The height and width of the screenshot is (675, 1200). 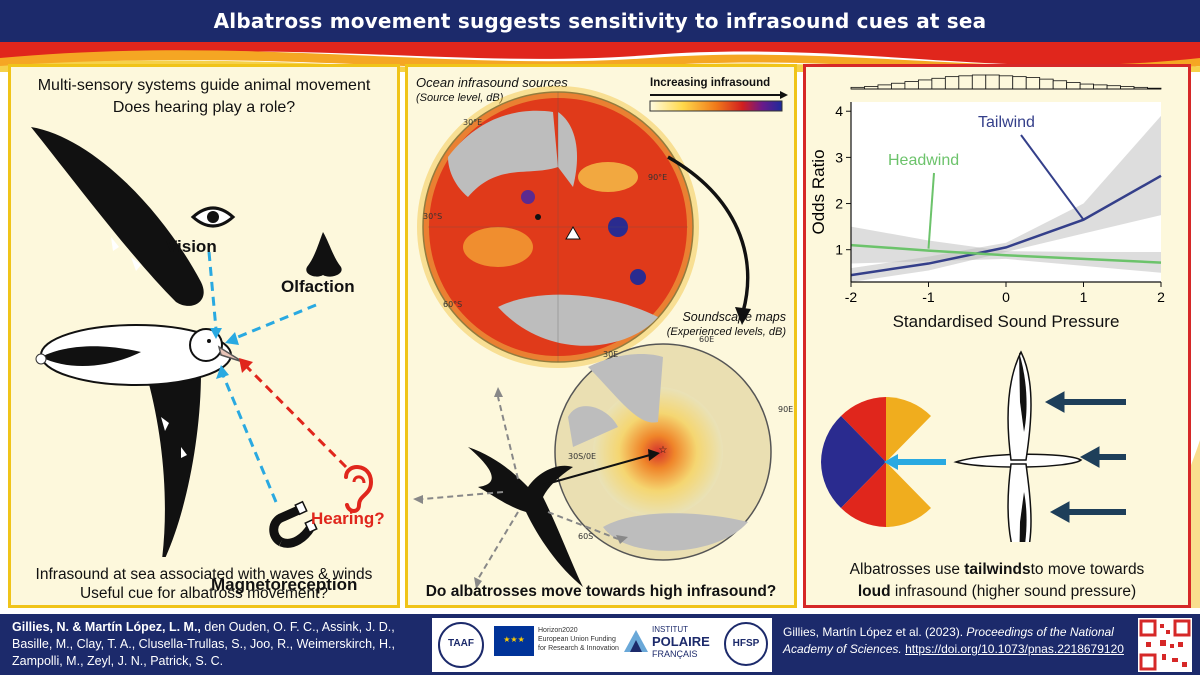 What do you see at coordinates (1006, 297) in the screenshot?
I see `x-tick-label: 0` at bounding box center [1006, 297].